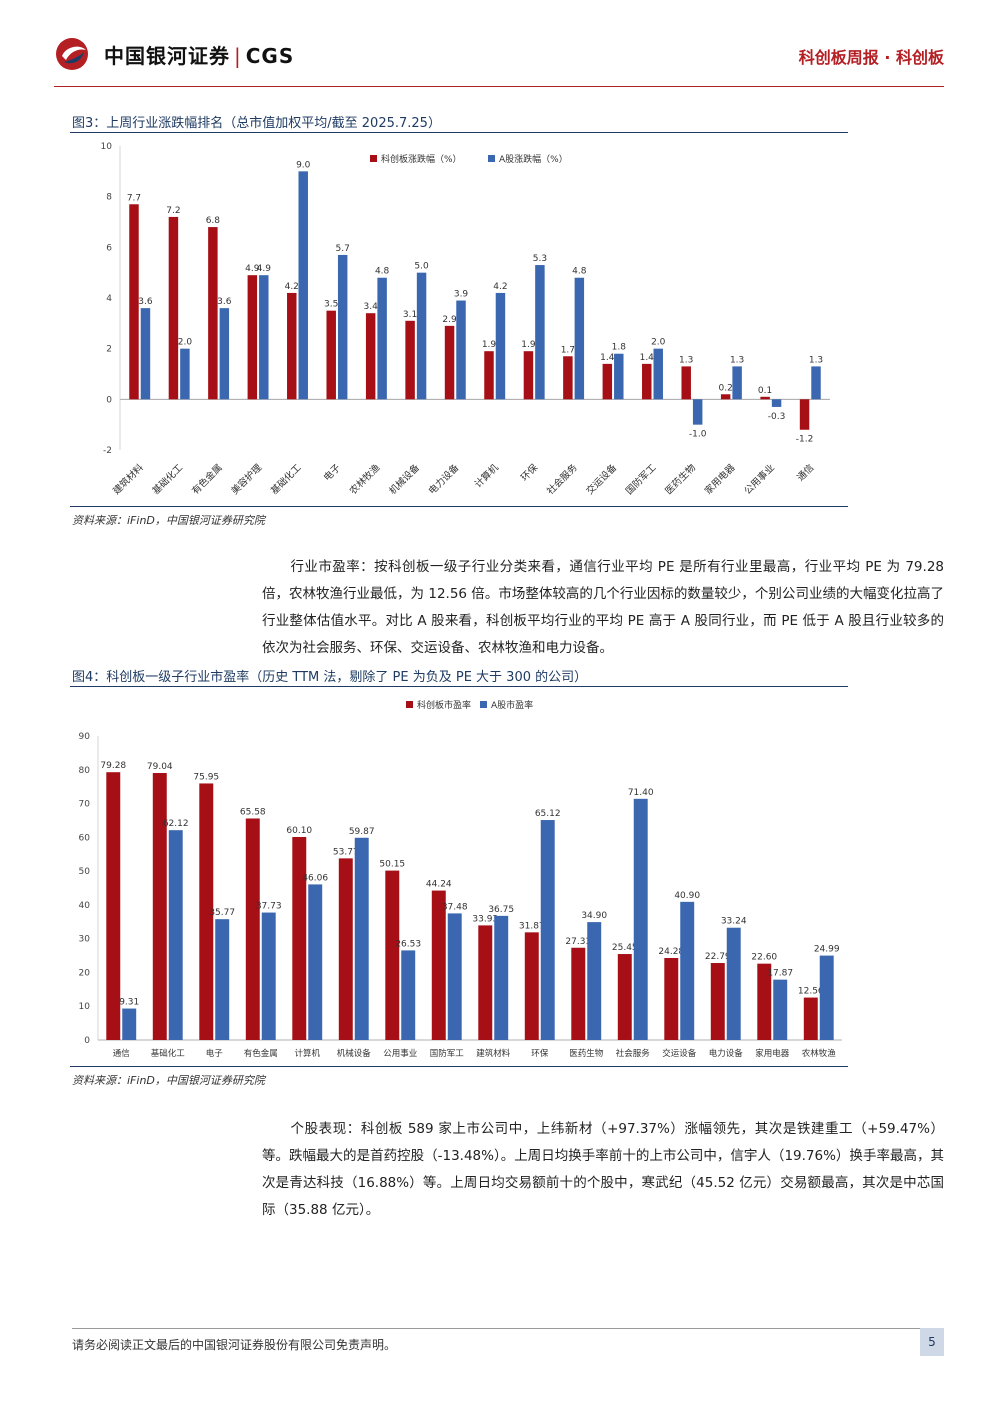  I want to click on data-label: 34.90, so click(594, 916).